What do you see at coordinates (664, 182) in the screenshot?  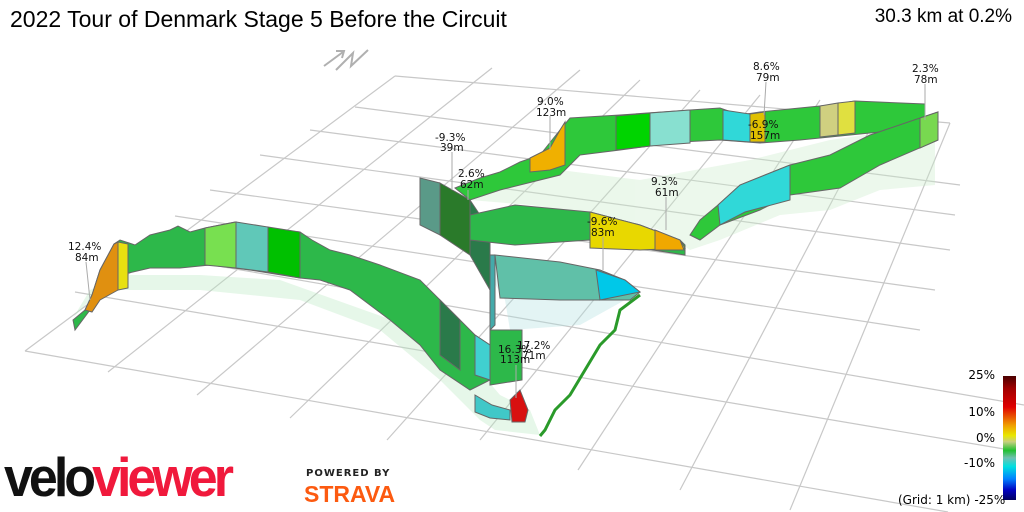 I see `annotation-gradient: 9.3%` at bounding box center [664, 182].